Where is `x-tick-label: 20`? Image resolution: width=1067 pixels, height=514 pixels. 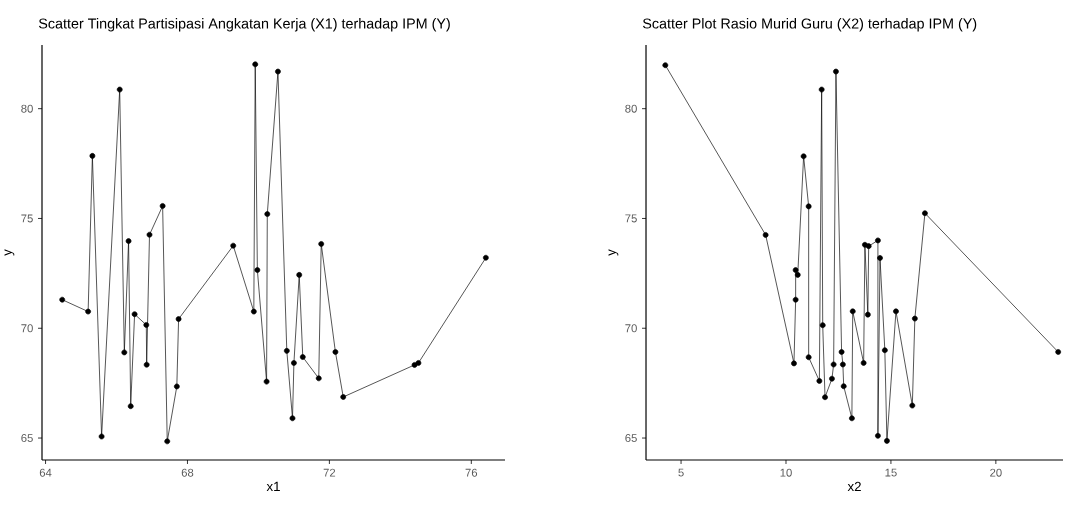
x-tick-label: 20 is located at coordinates (996, 472).